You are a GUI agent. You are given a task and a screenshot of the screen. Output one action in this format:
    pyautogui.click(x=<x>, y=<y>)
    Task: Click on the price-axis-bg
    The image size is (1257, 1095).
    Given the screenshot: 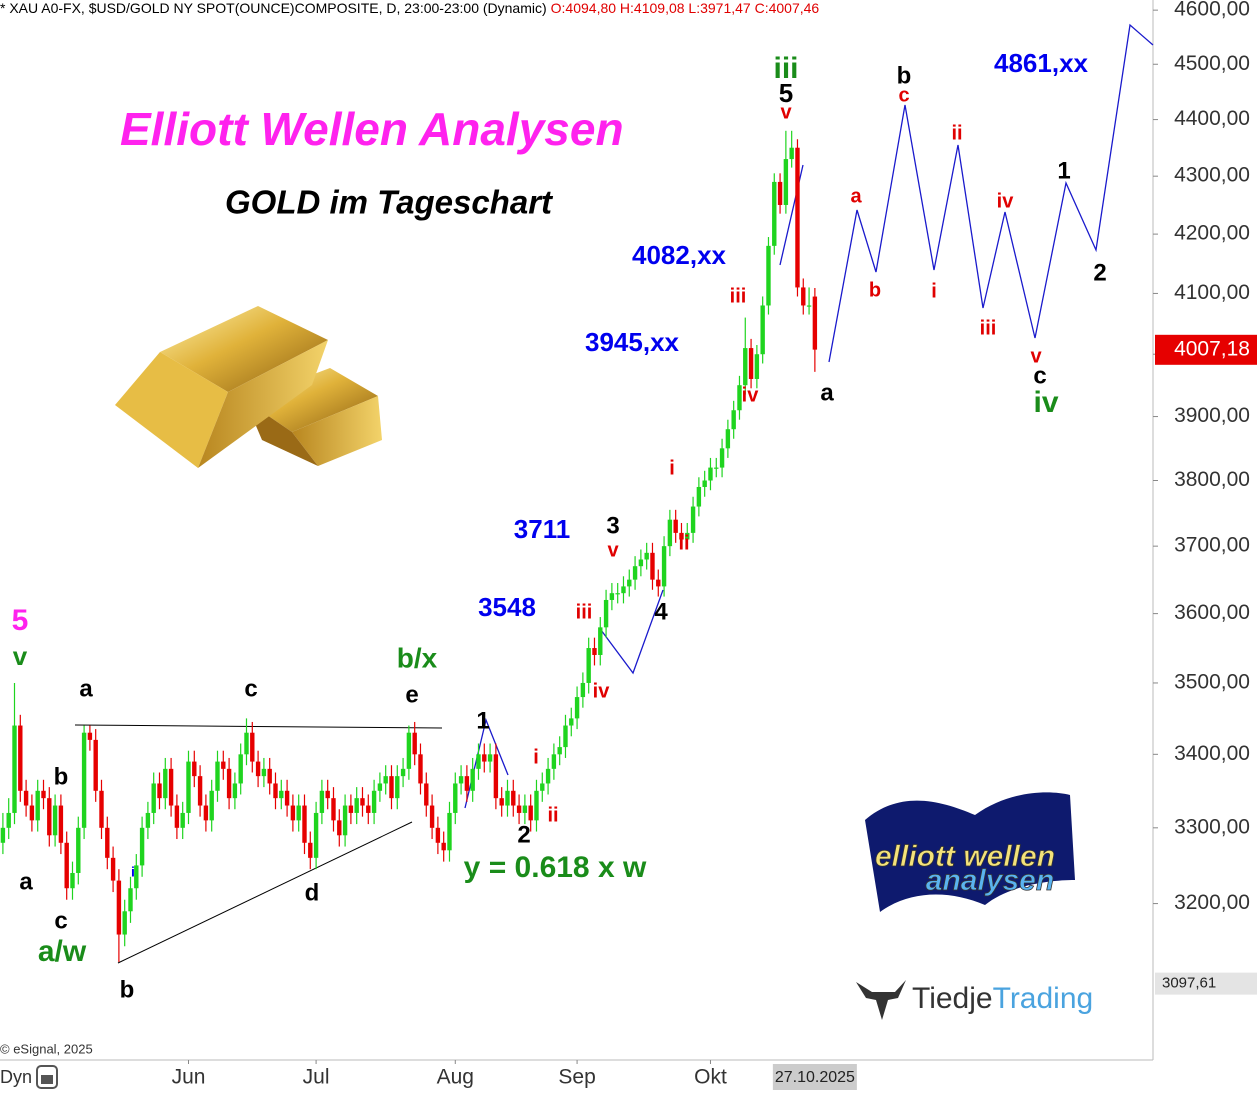 What is the action you would take?
    pyautogui.click(x=1205, y=545)
    